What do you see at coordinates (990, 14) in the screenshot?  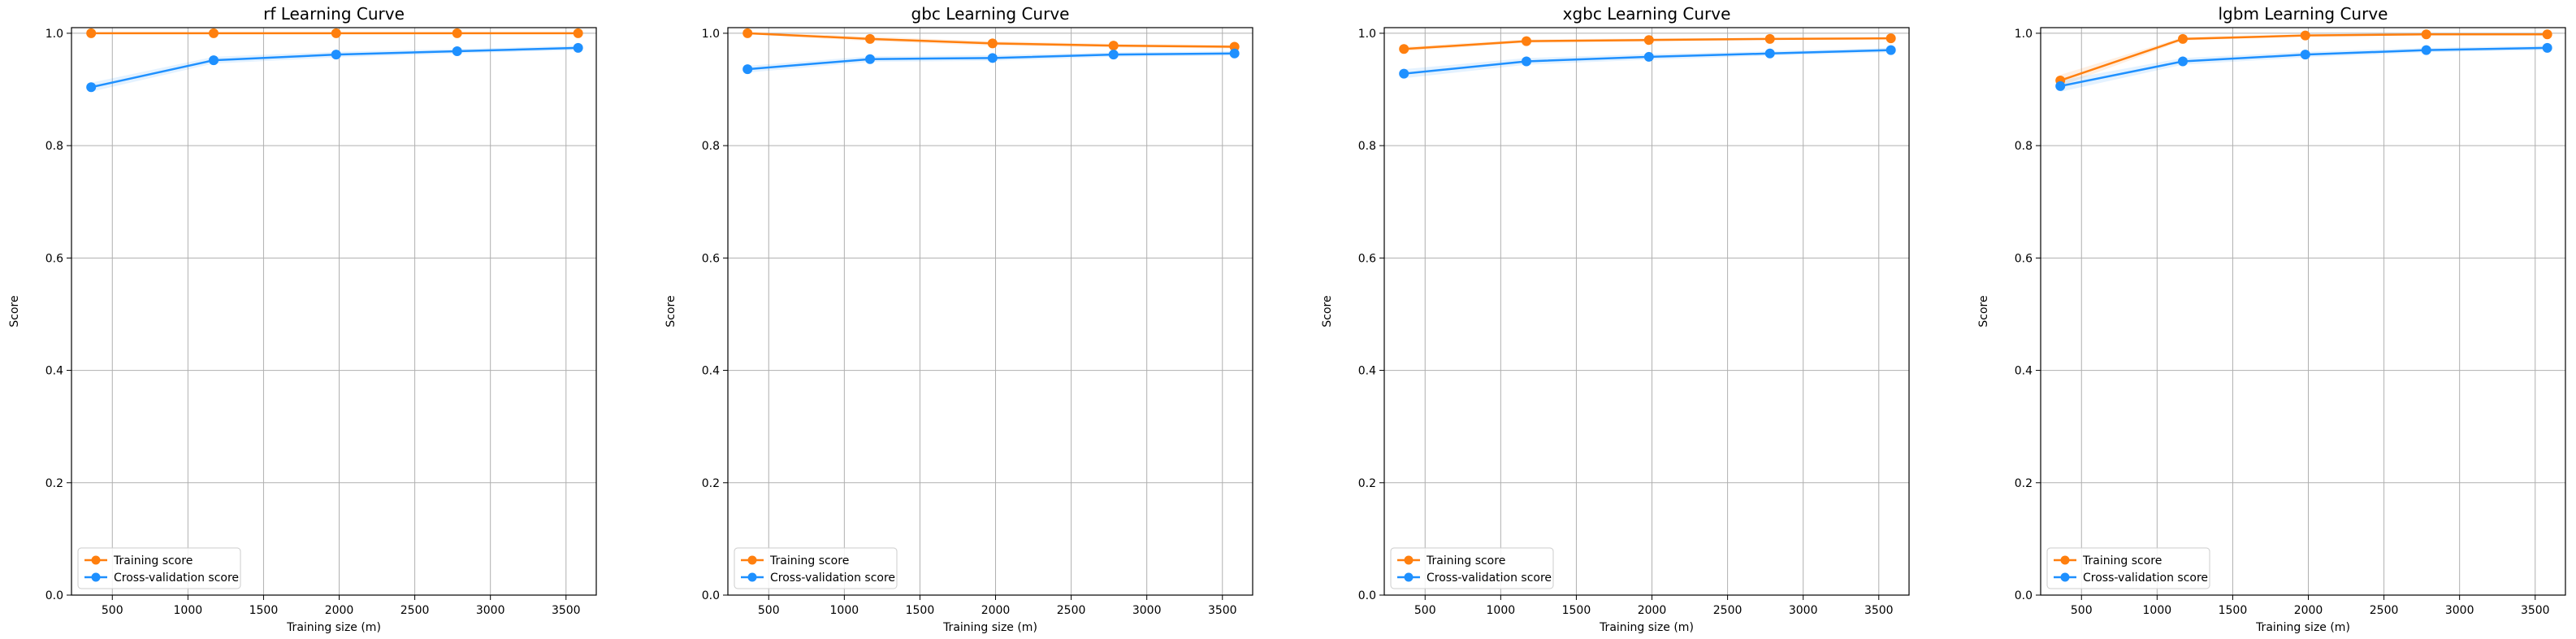 I see `chart-title: gbc Learning Curve` at bounding box center [990, 14].